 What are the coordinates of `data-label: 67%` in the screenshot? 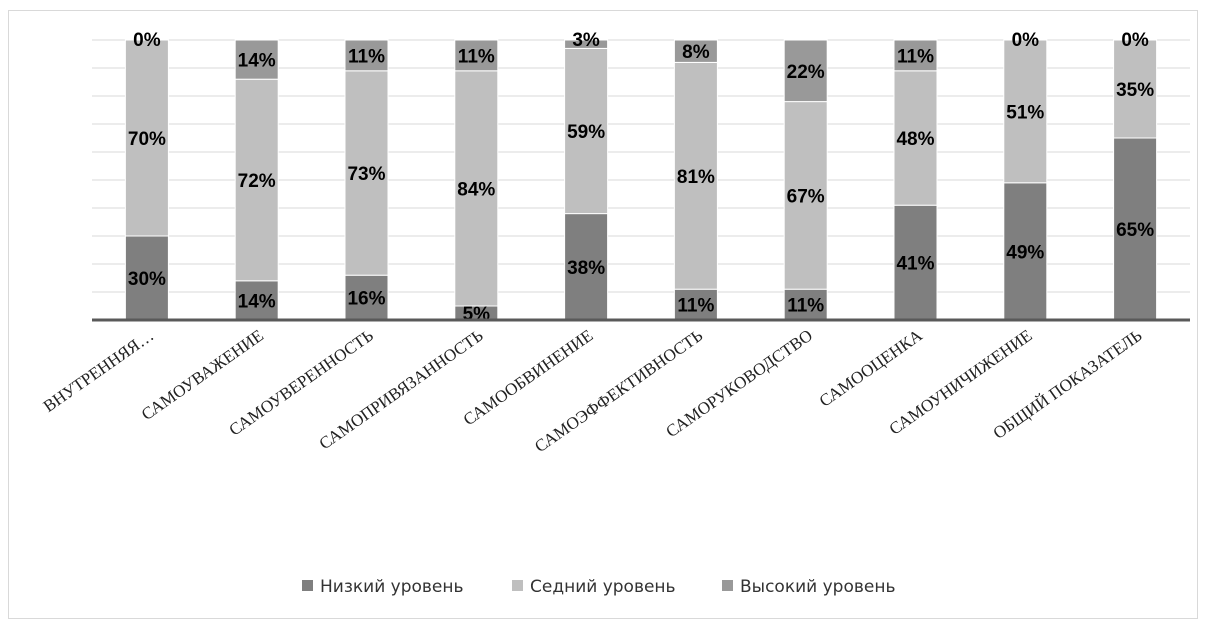 It's located at (806, 196).